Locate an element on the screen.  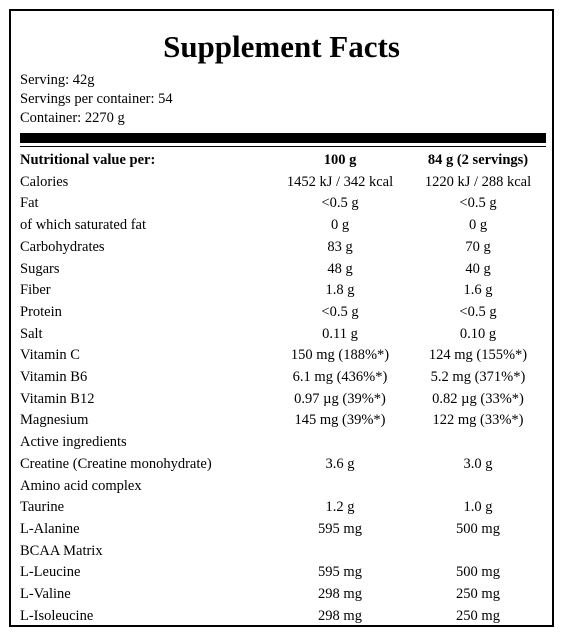
serving-size: Serving: 42g is located at coordinates (57, 80).